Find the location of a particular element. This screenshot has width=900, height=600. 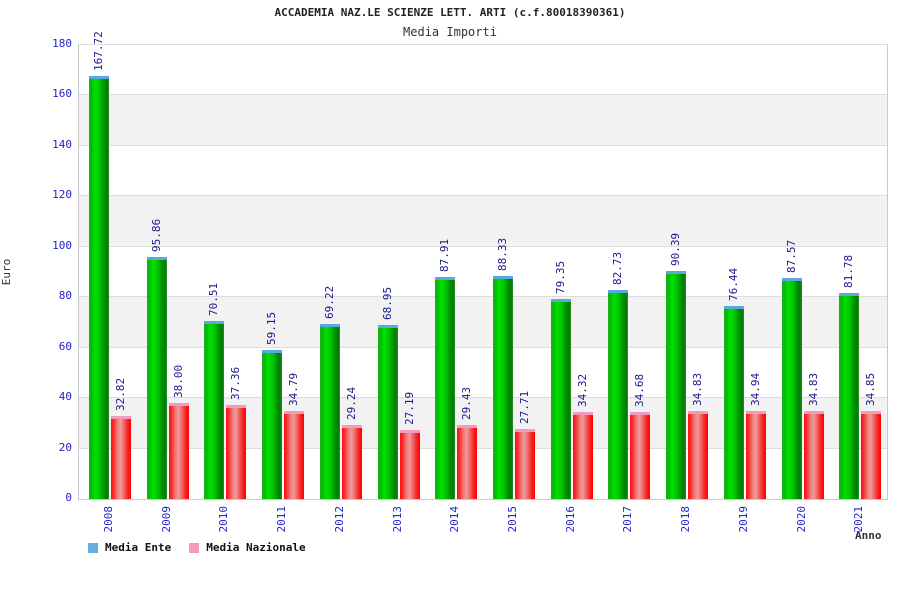

bar-value-label: 34.32 is located at coordinates (582, 391).